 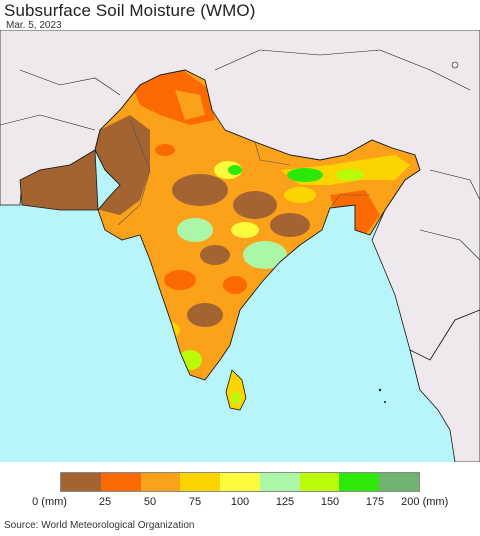 I want to click on legend-tick-label: 100, so click(x=240, y=502).